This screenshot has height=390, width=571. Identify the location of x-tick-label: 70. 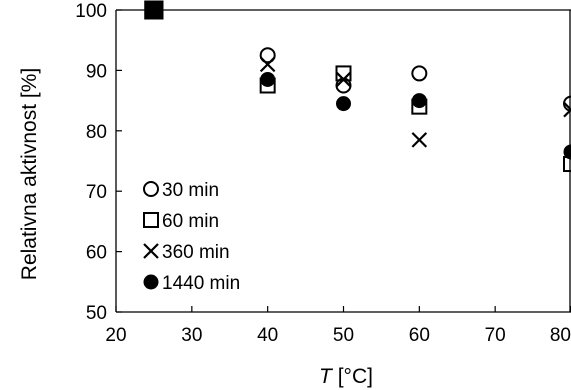
(495, 335).